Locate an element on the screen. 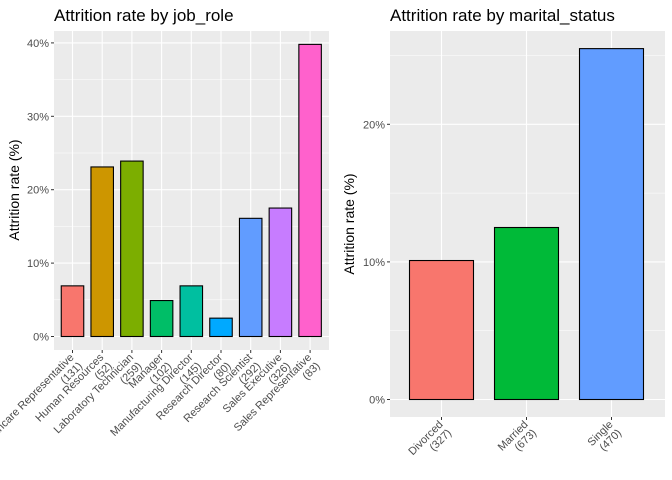 This screenshot has width=672, height=480. job-role-bar-sales-representative is located at coordinates (310, 190).